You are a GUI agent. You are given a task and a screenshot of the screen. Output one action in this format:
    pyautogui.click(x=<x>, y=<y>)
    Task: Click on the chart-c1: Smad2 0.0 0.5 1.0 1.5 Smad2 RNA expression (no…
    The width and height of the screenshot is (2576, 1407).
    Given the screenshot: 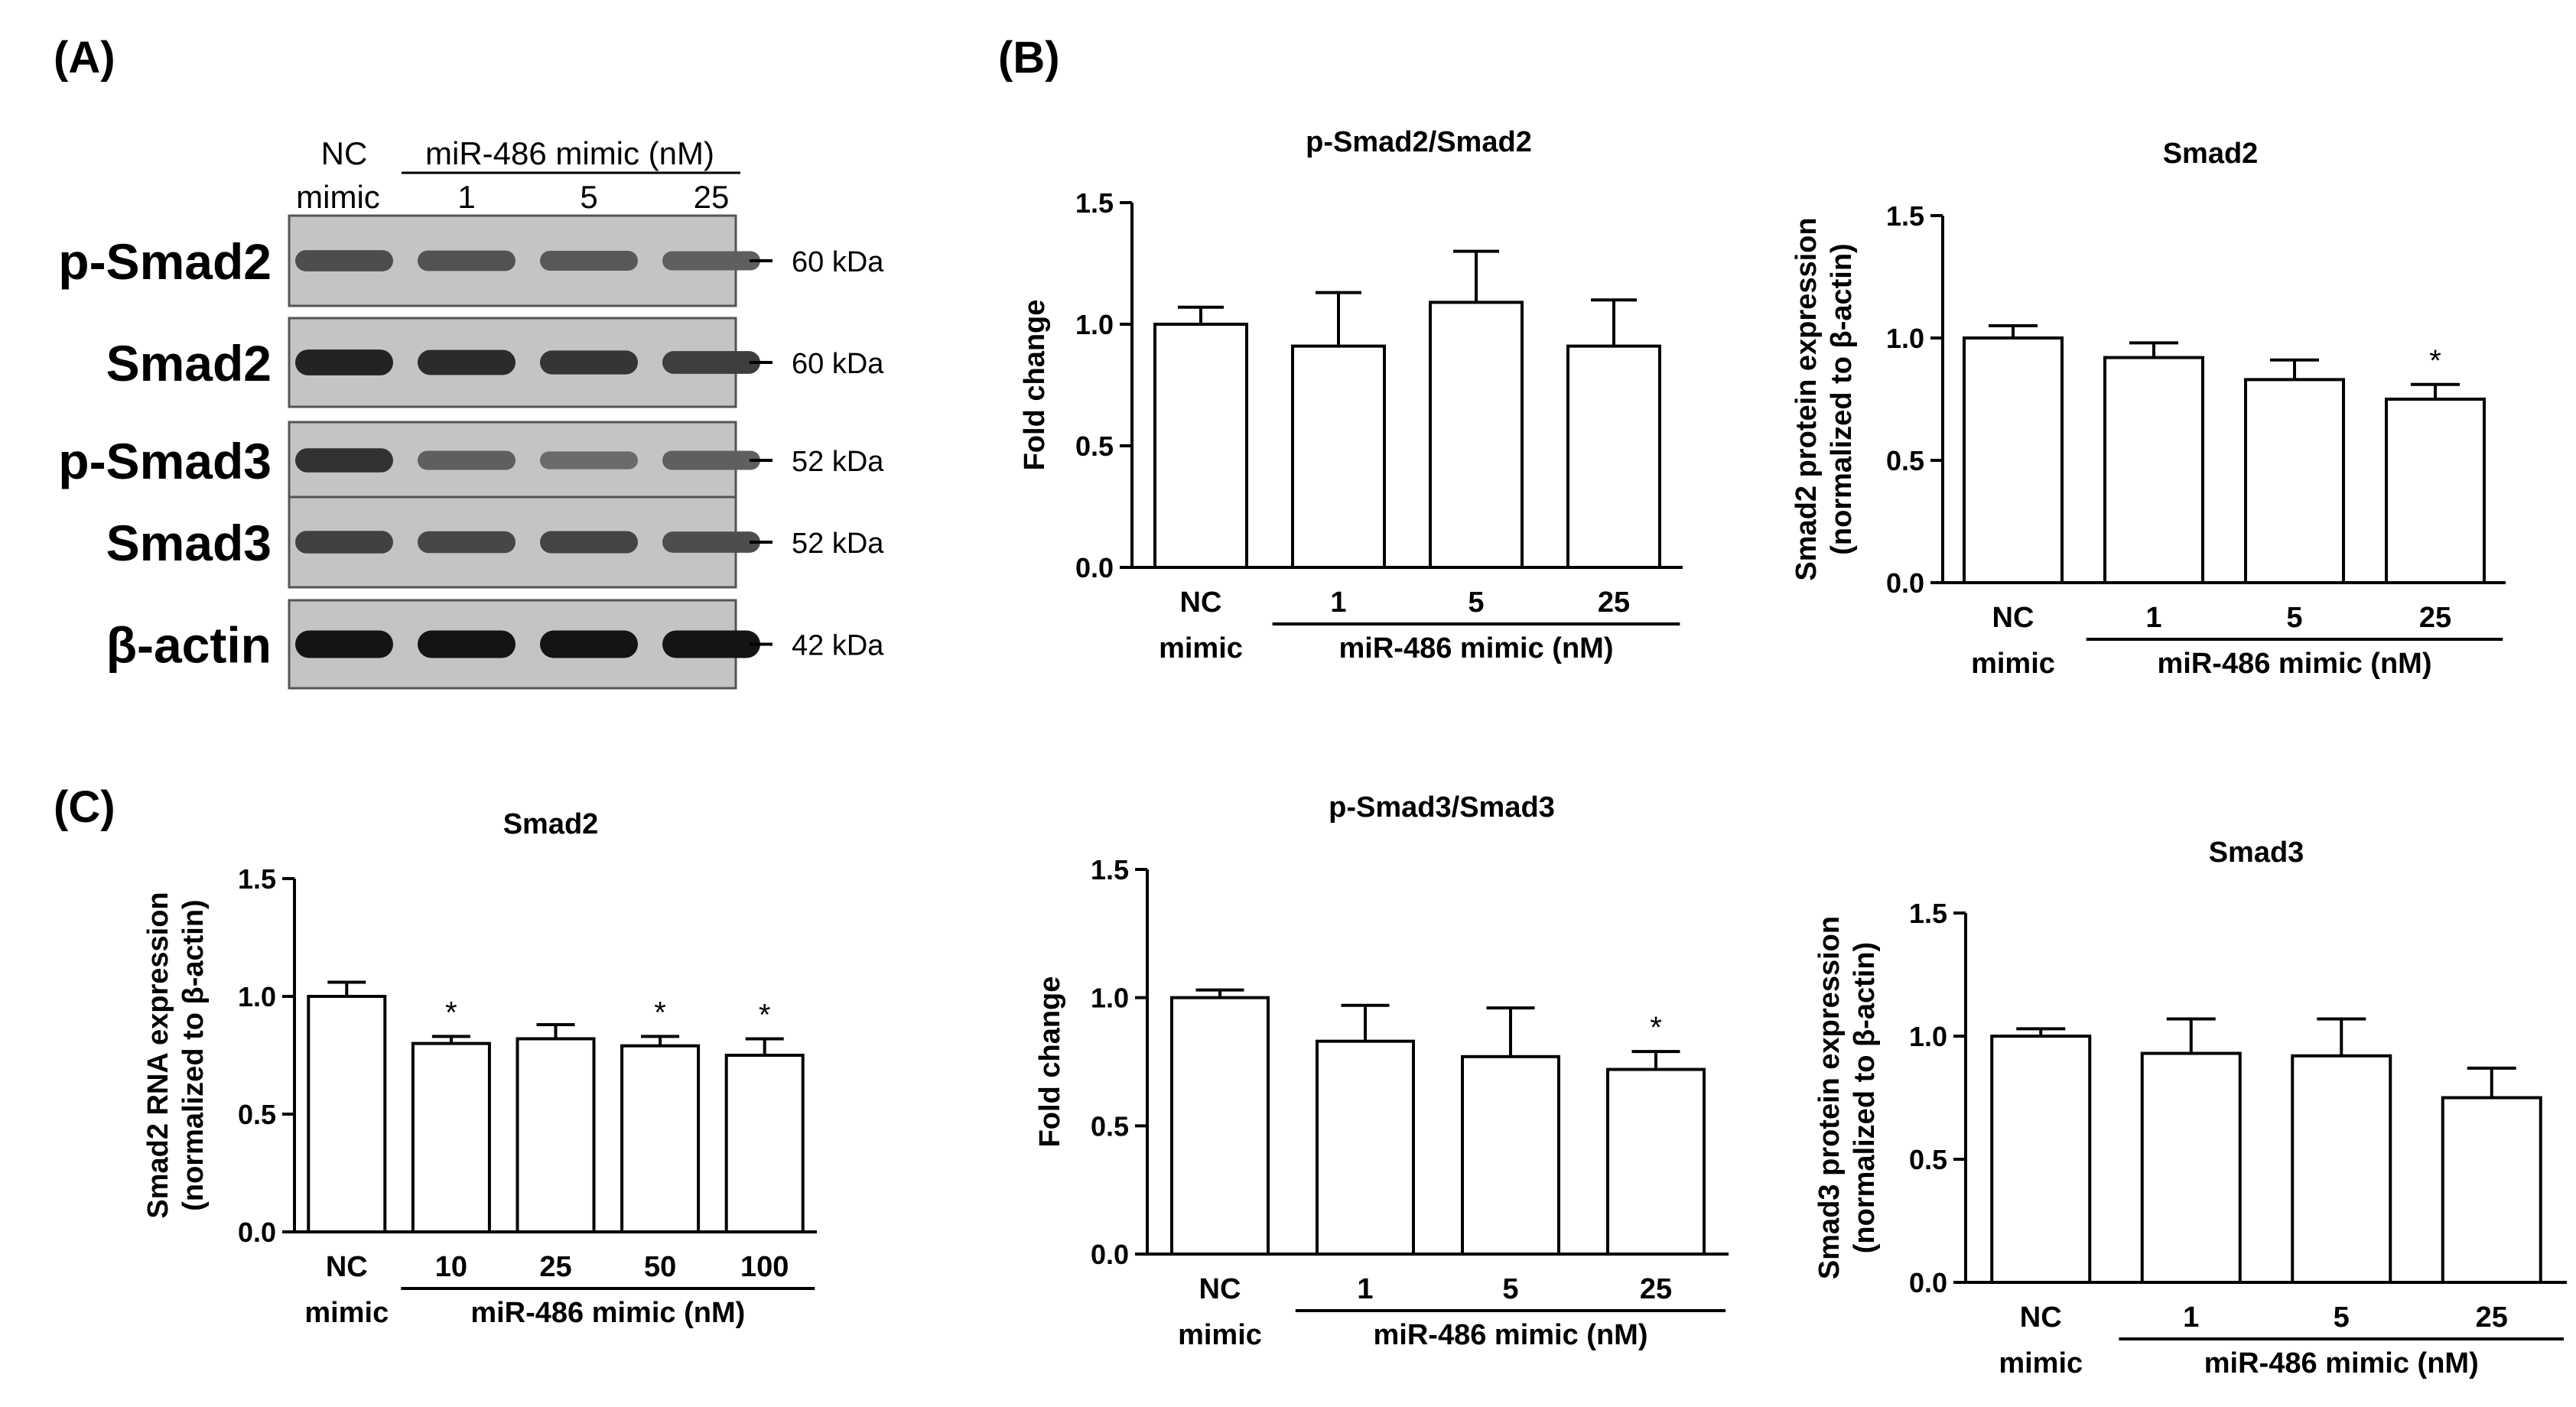 What is the action you would take?
    pyautogui.click(x=479, y=1068)
    